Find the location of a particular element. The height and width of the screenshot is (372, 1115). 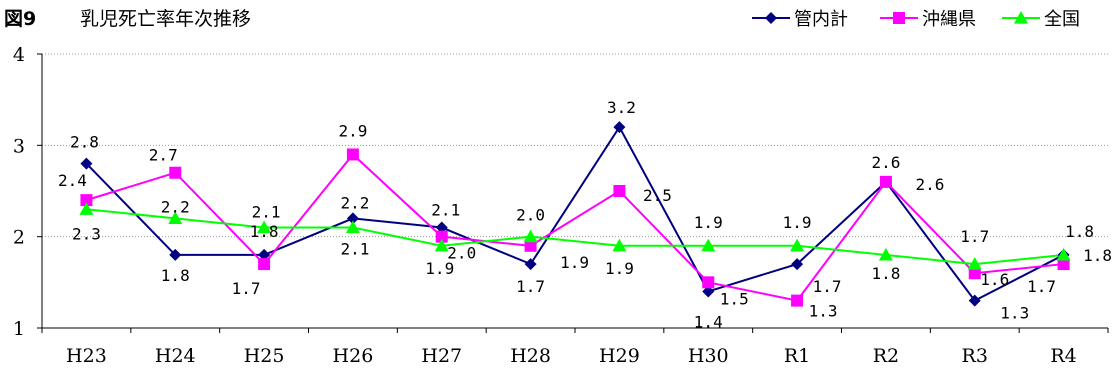

data-label: 1.3 is located at coordinates (823, 311).